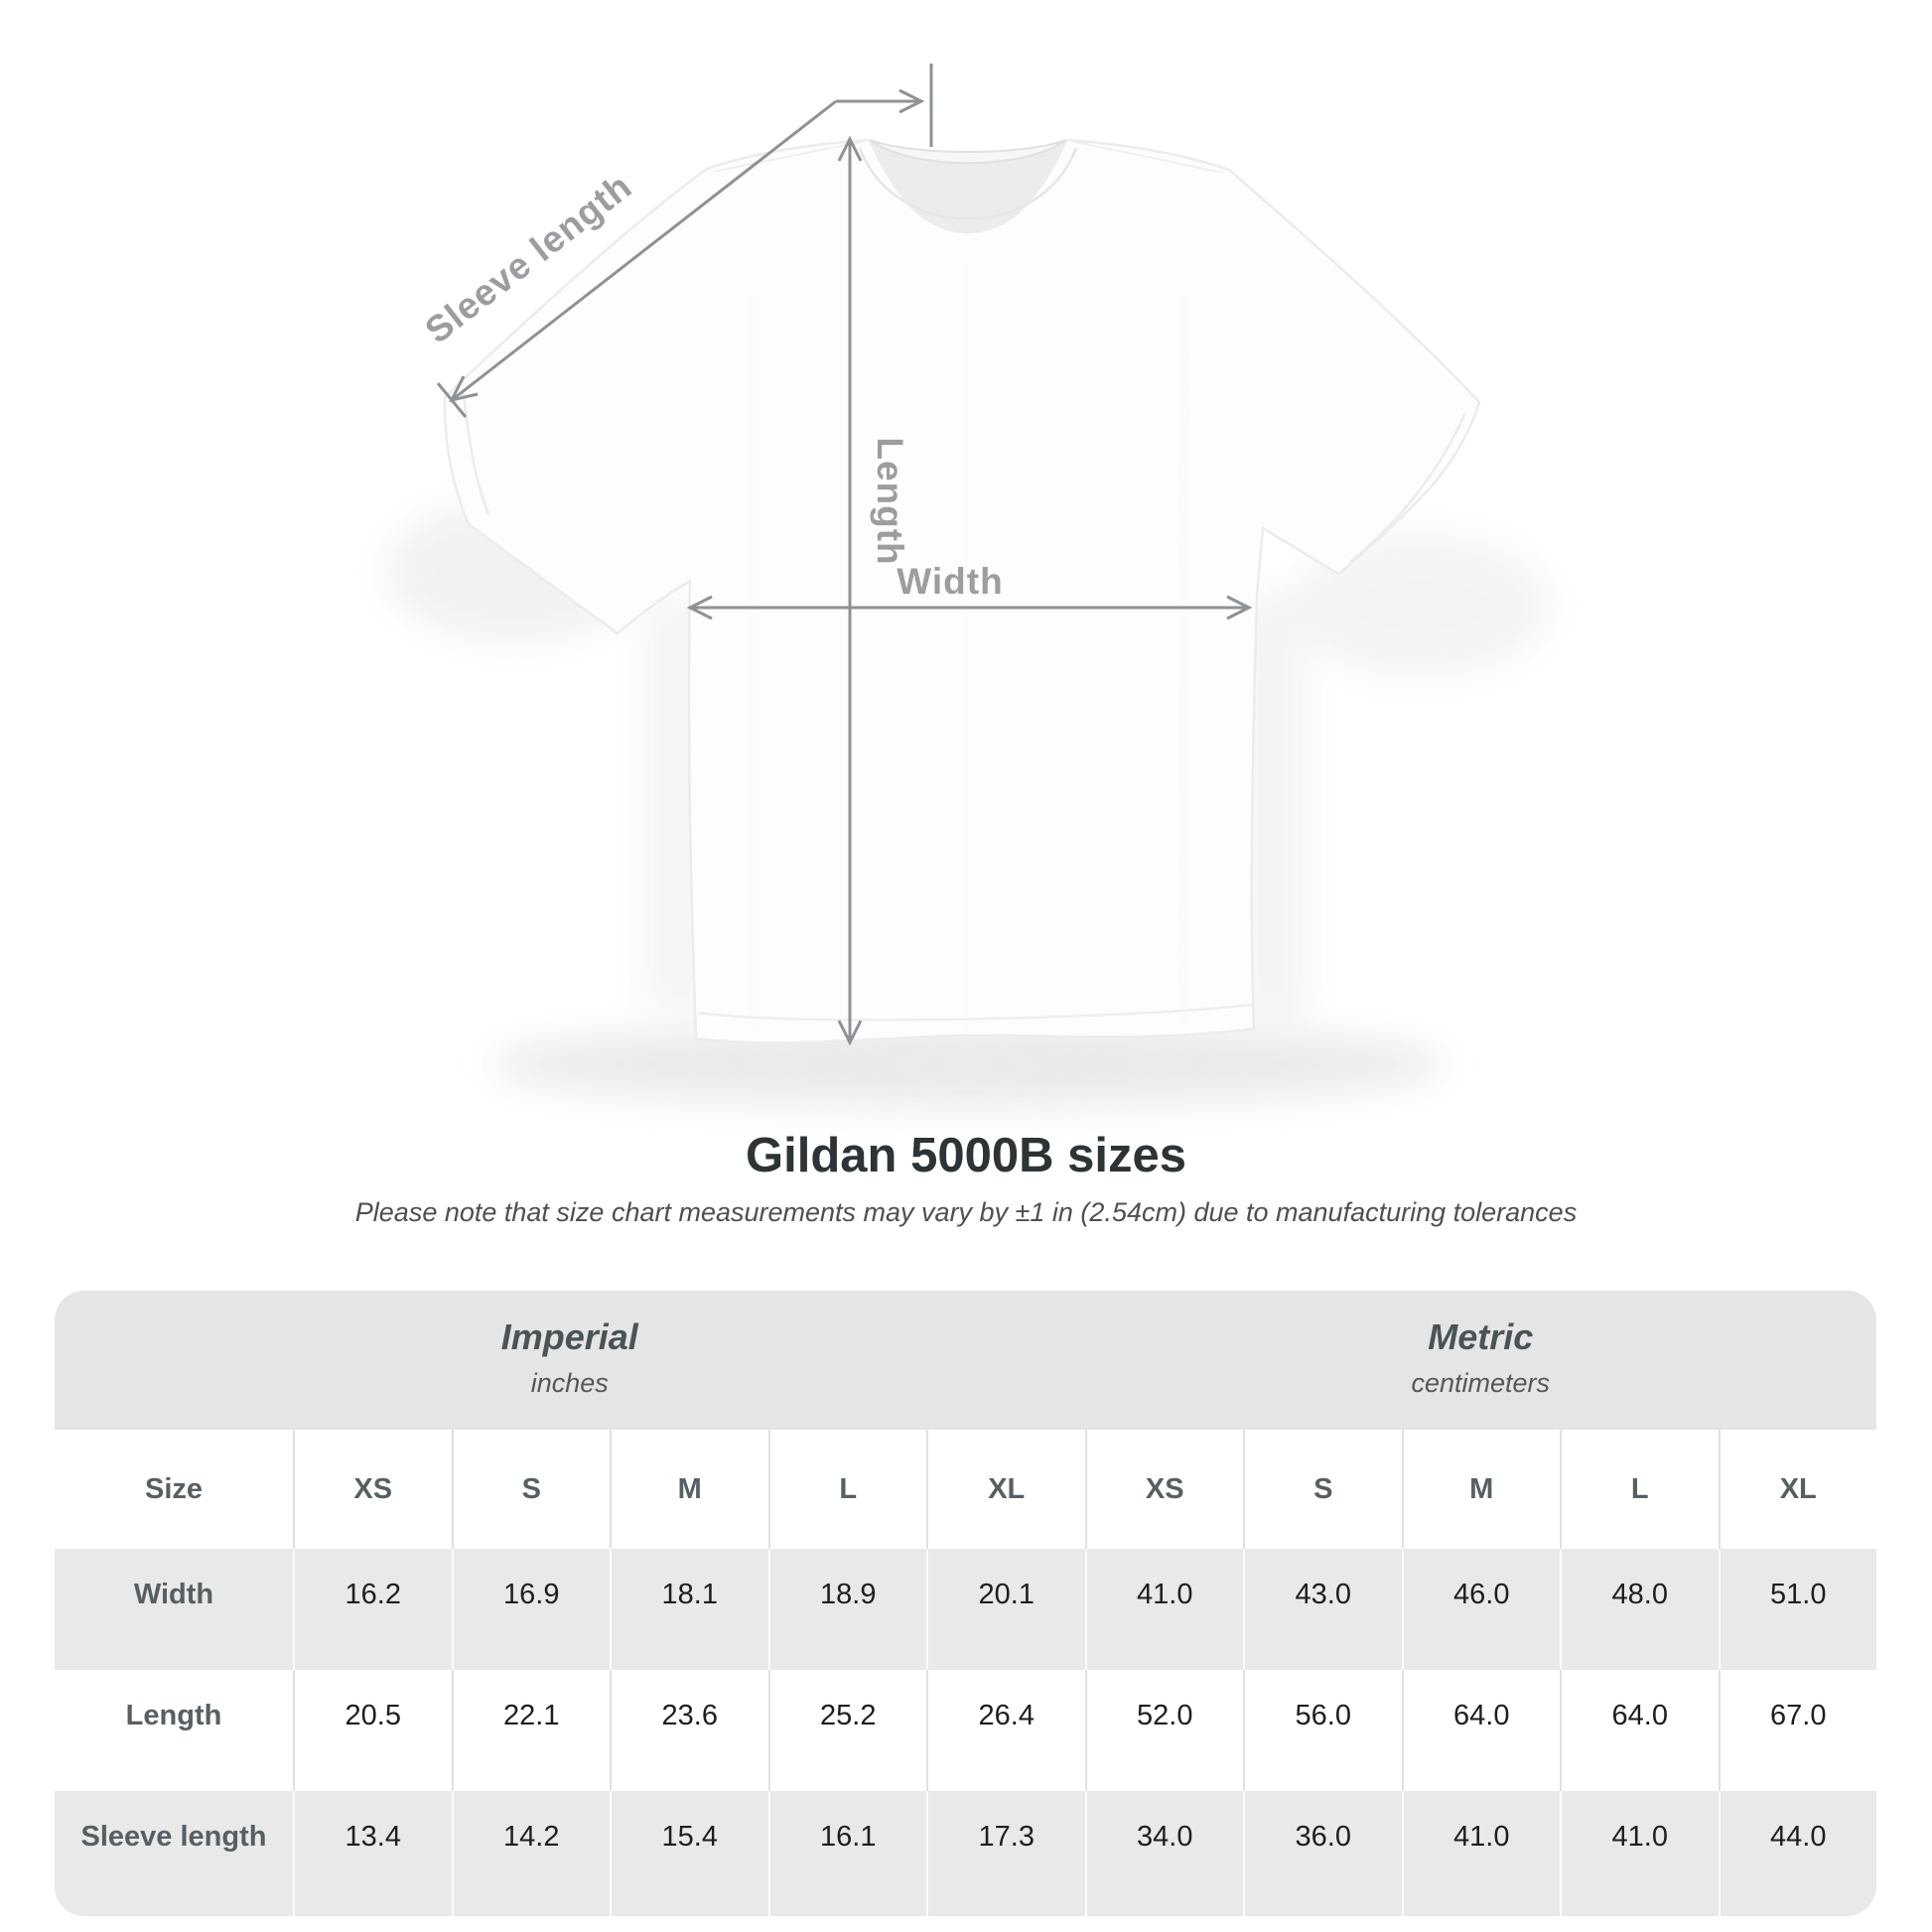 Image resolution: width=1932 pixels, height=1932 pixels. Describe the element at coordinates (1006, 1854) in the screenshot. I see `table-cell: 17.3` at that location.